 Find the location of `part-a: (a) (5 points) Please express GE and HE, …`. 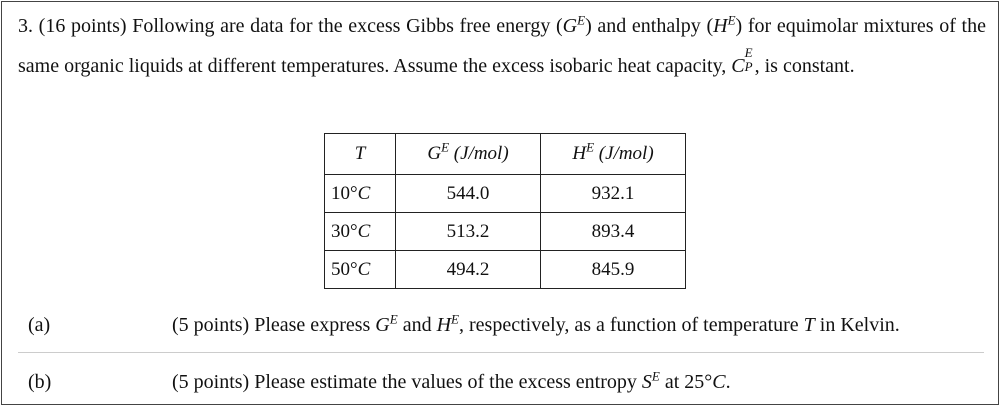

part-a: (a) (5 points) Please express GE and HE, … is located at coordinates (464, 325).